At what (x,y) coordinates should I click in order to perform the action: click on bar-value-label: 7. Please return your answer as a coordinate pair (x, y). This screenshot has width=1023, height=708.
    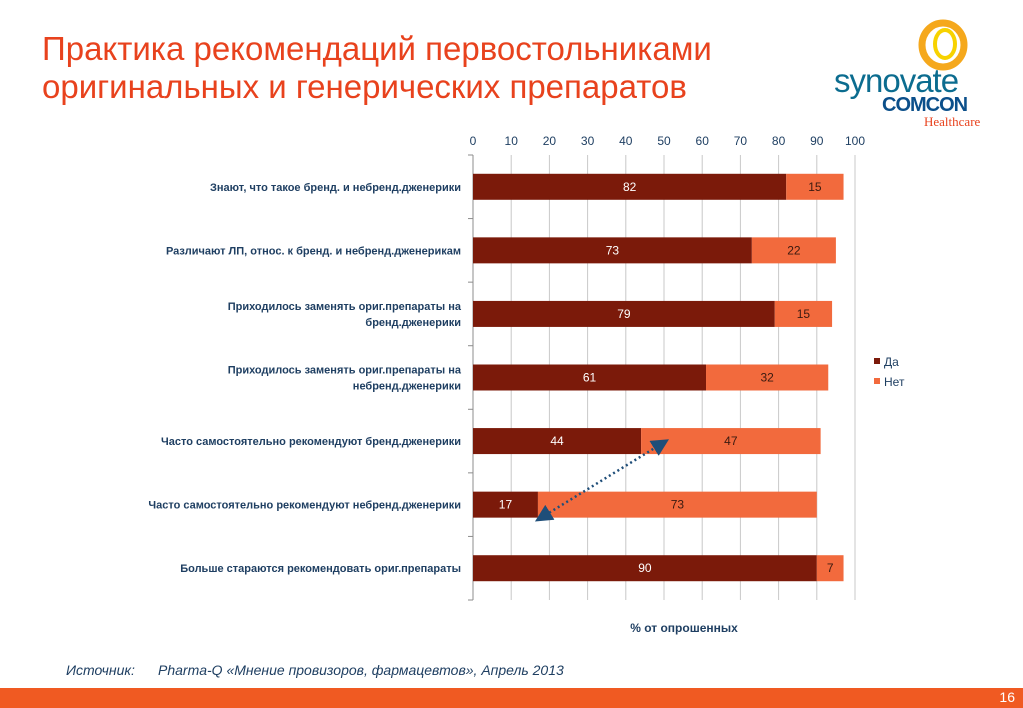
    Looking at the image, I should click on (830, 568).